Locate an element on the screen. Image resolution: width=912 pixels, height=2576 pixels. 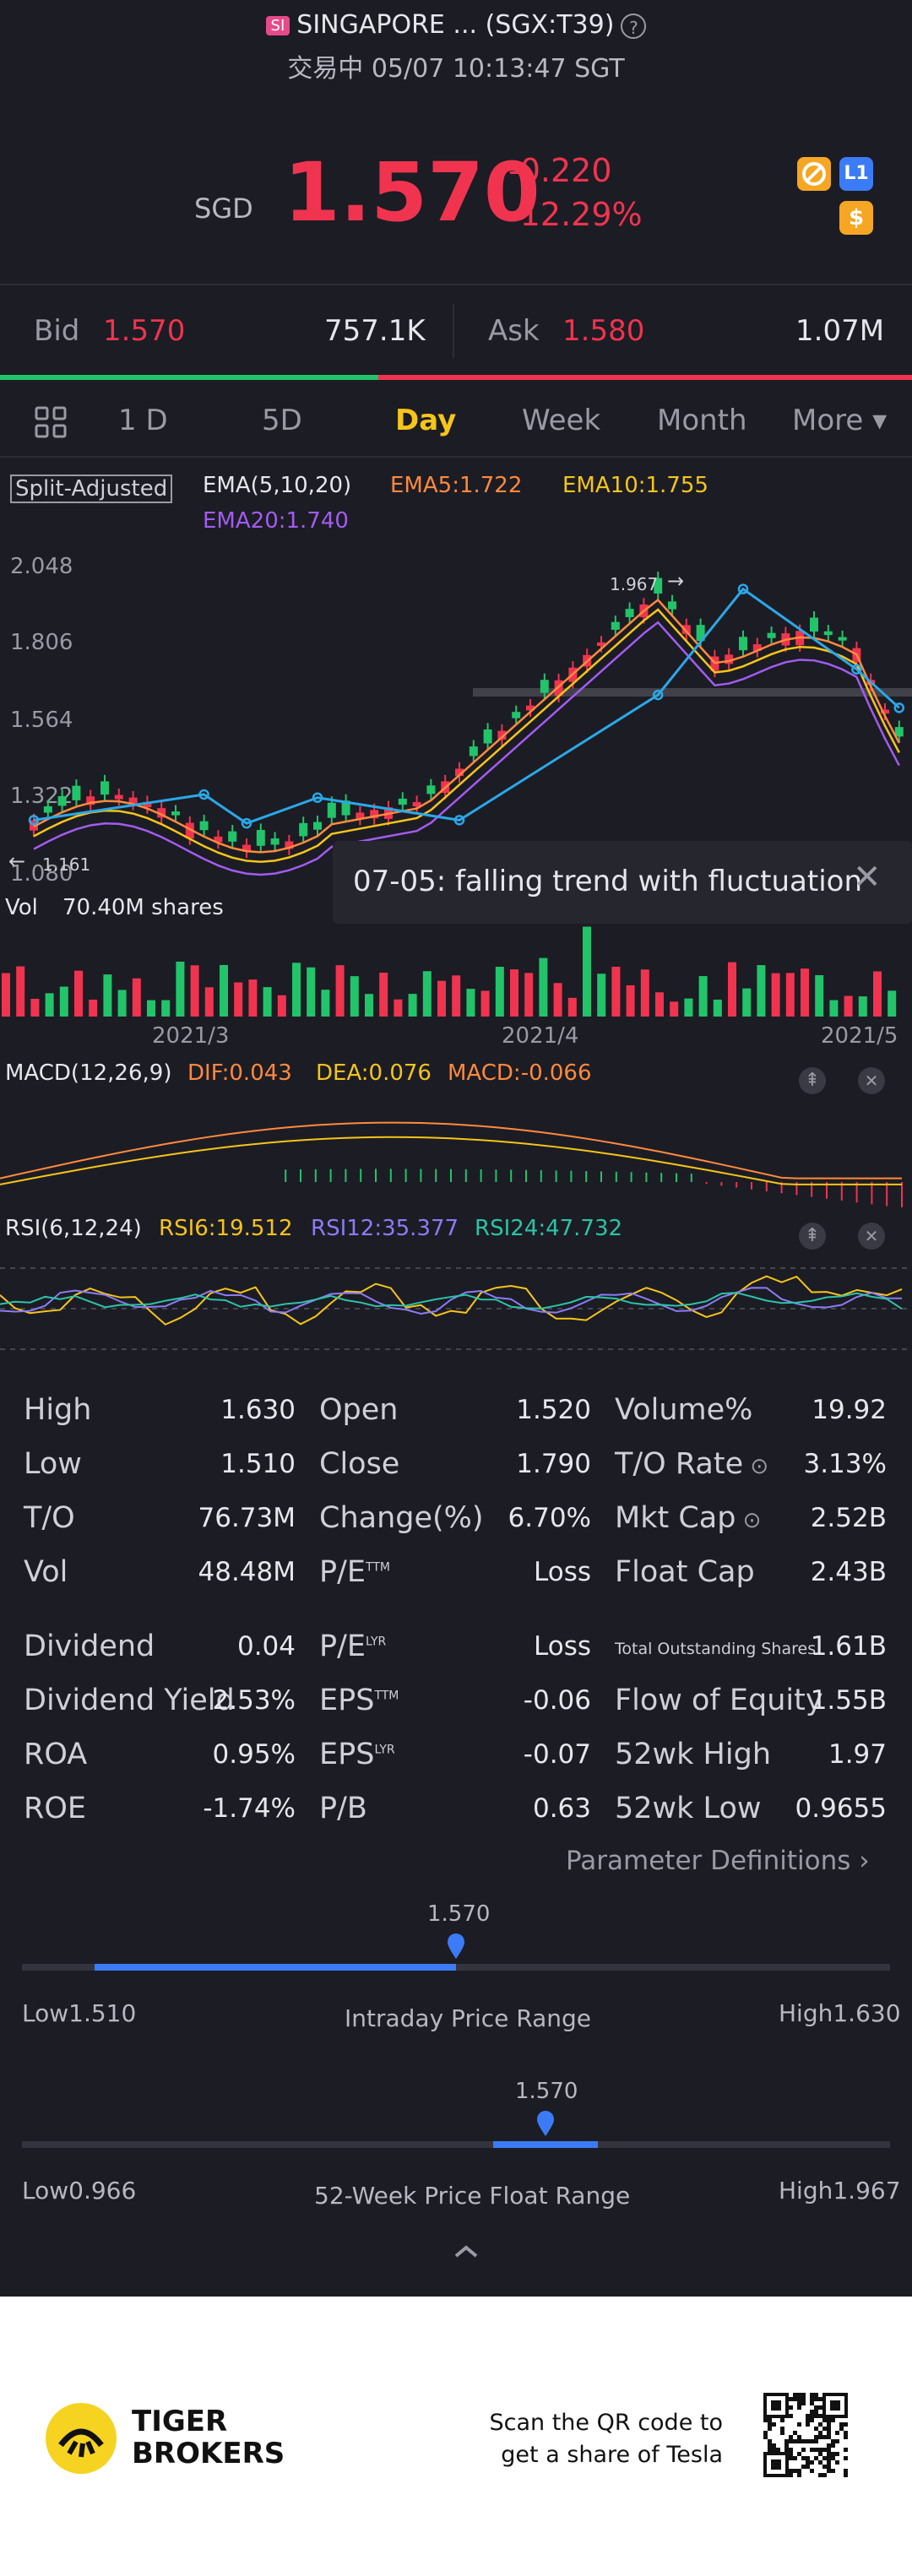
level1-icon: L1 is located at coordinates (856, 174).